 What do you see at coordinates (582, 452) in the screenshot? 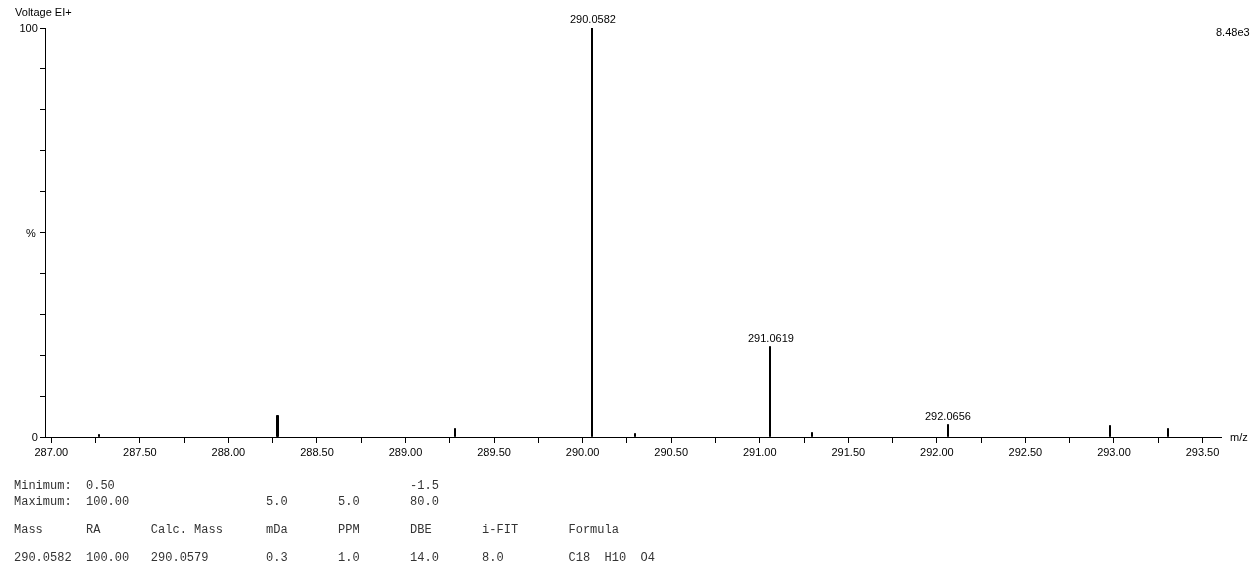
I see `x-tick-label: 290.00` at bounding box center [582, 452].